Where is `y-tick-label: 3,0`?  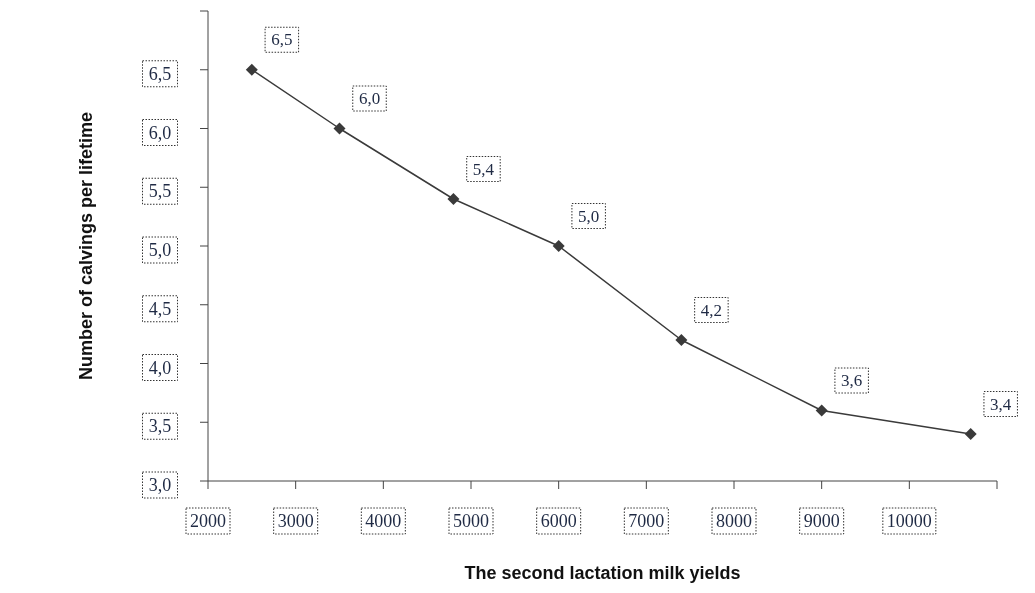
y-tick-label: 3,0 is located at coordinates (160, 485).